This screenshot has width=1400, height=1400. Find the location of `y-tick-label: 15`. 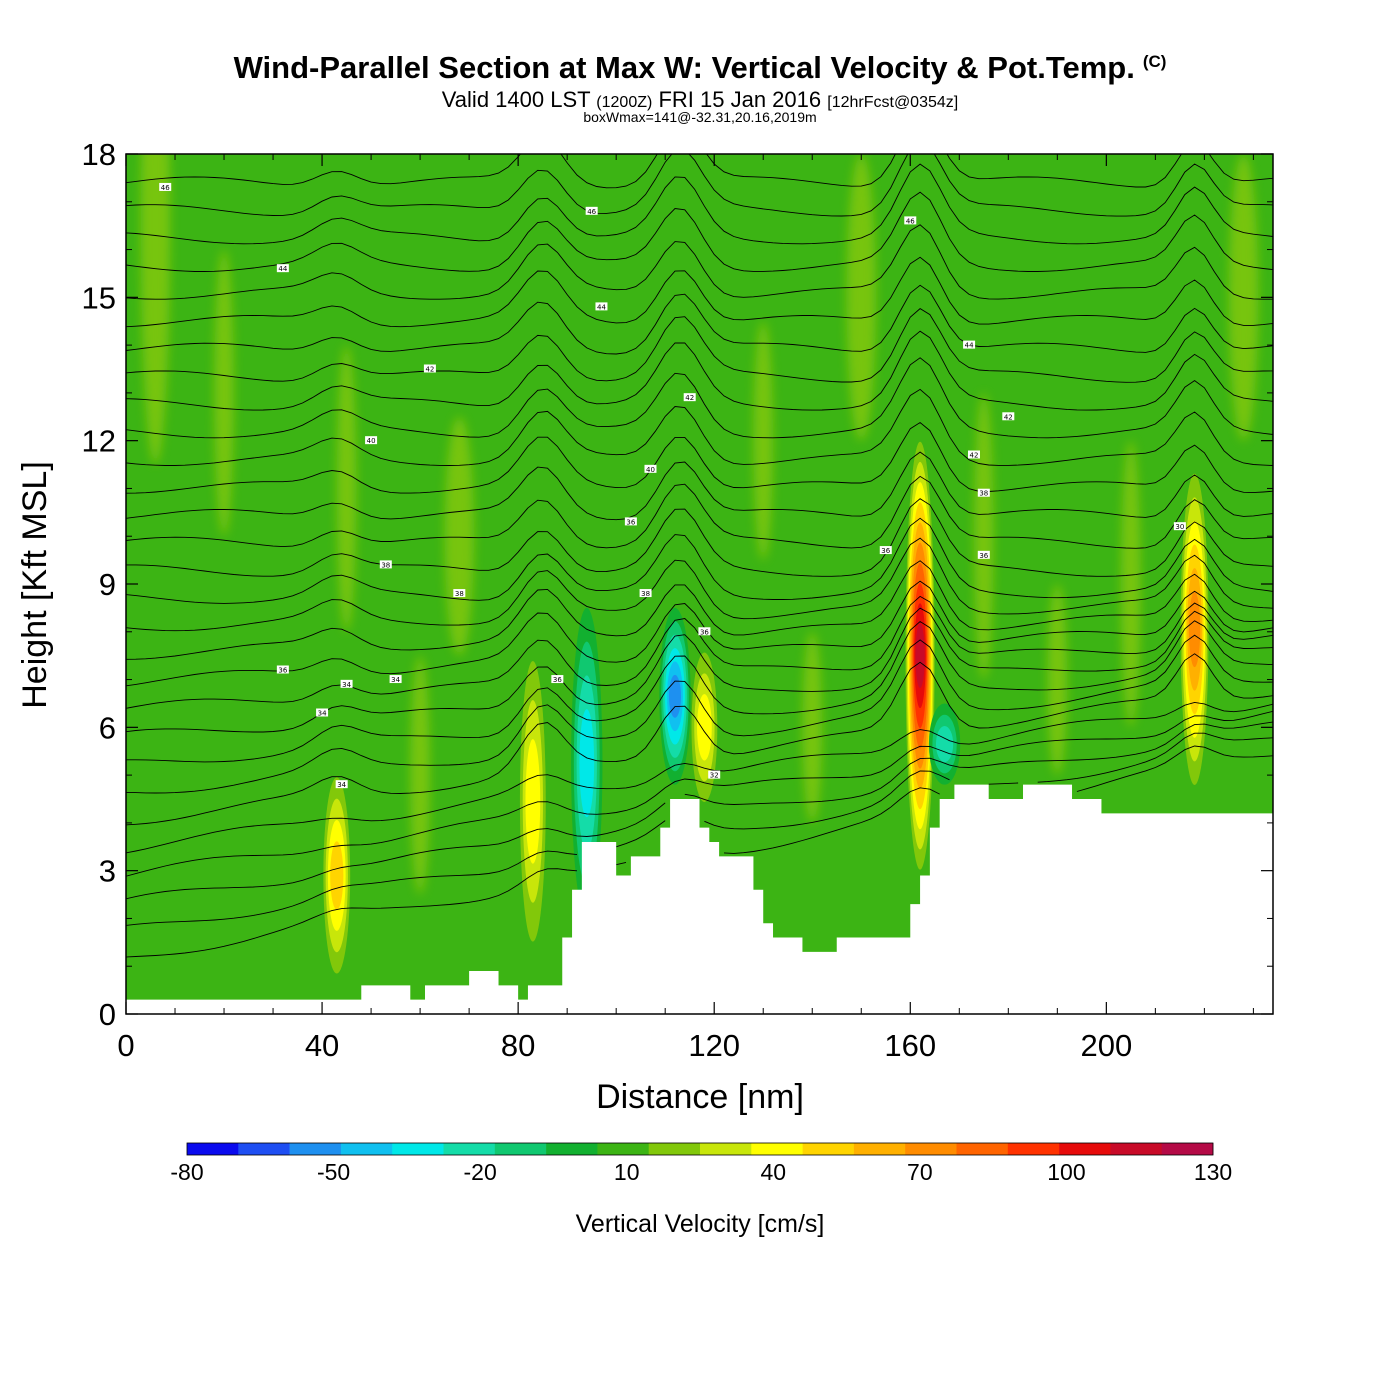

y-tick-label: 15 is located at coordinates (99, 297).